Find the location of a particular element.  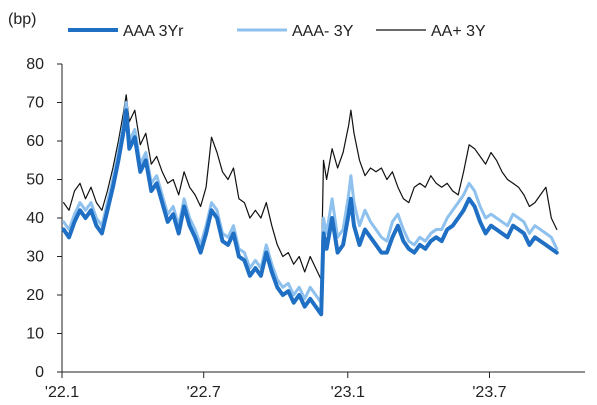

legend-label: AAA- 3Y is located at coordinates (323, 31).